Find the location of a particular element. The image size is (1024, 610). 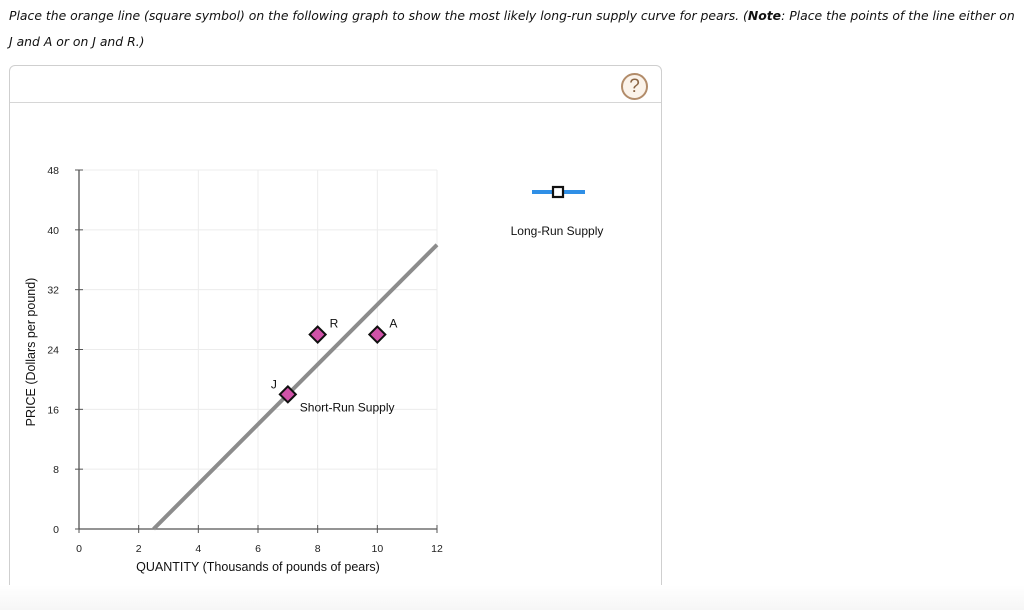

y-tick-label: 48 is located at coordinates (53, 171).